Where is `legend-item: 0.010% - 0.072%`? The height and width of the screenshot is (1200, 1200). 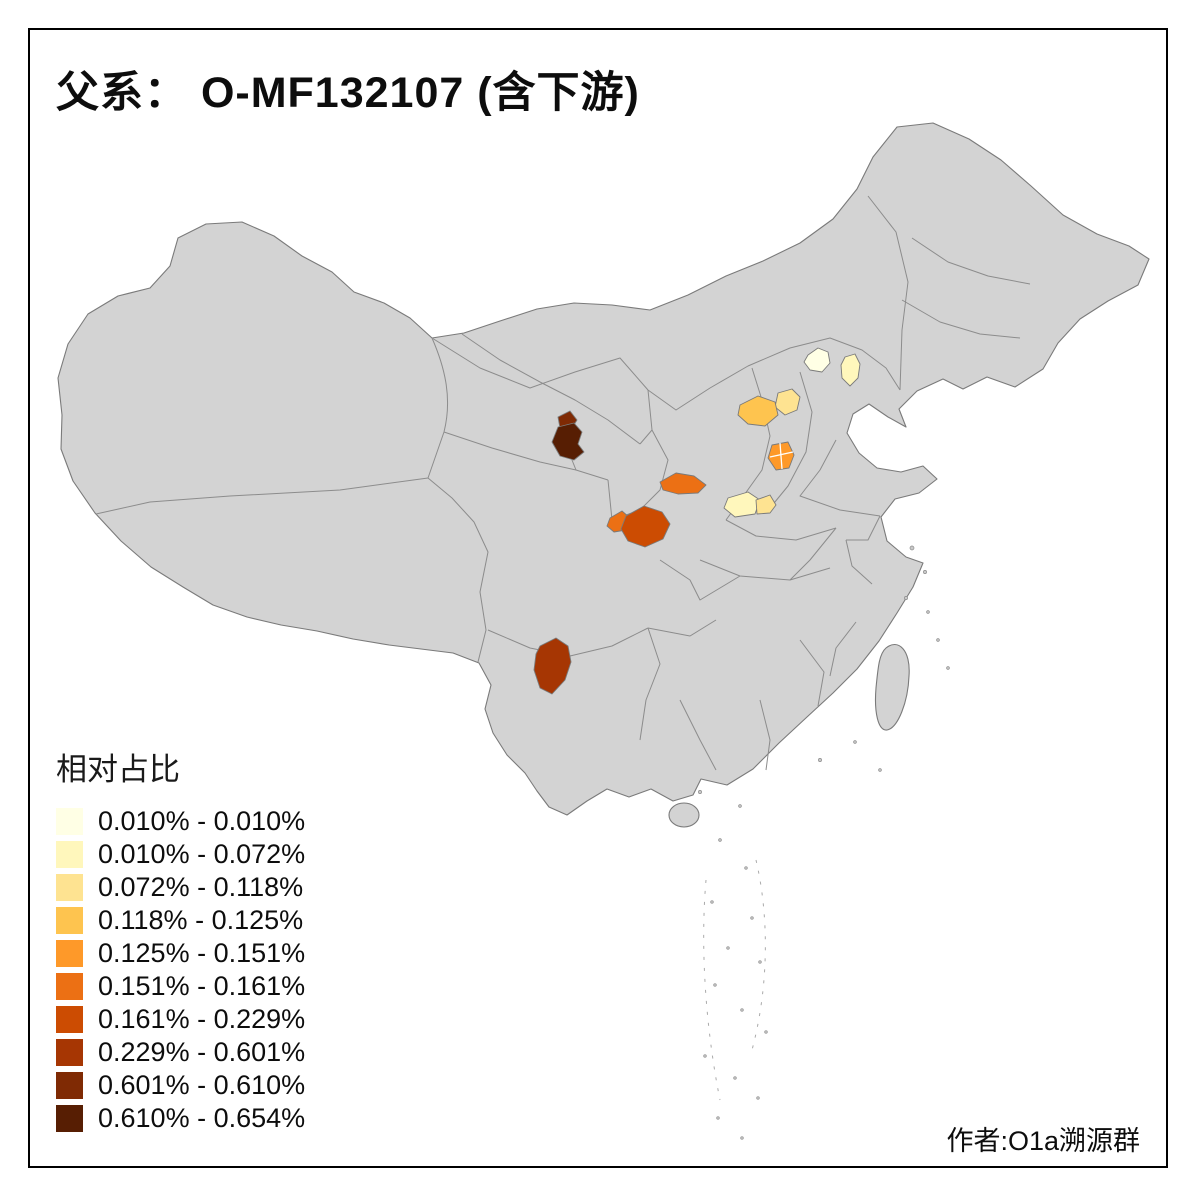
legend-item: 0.010% - 0.072% is located at coordinates (180, 854).